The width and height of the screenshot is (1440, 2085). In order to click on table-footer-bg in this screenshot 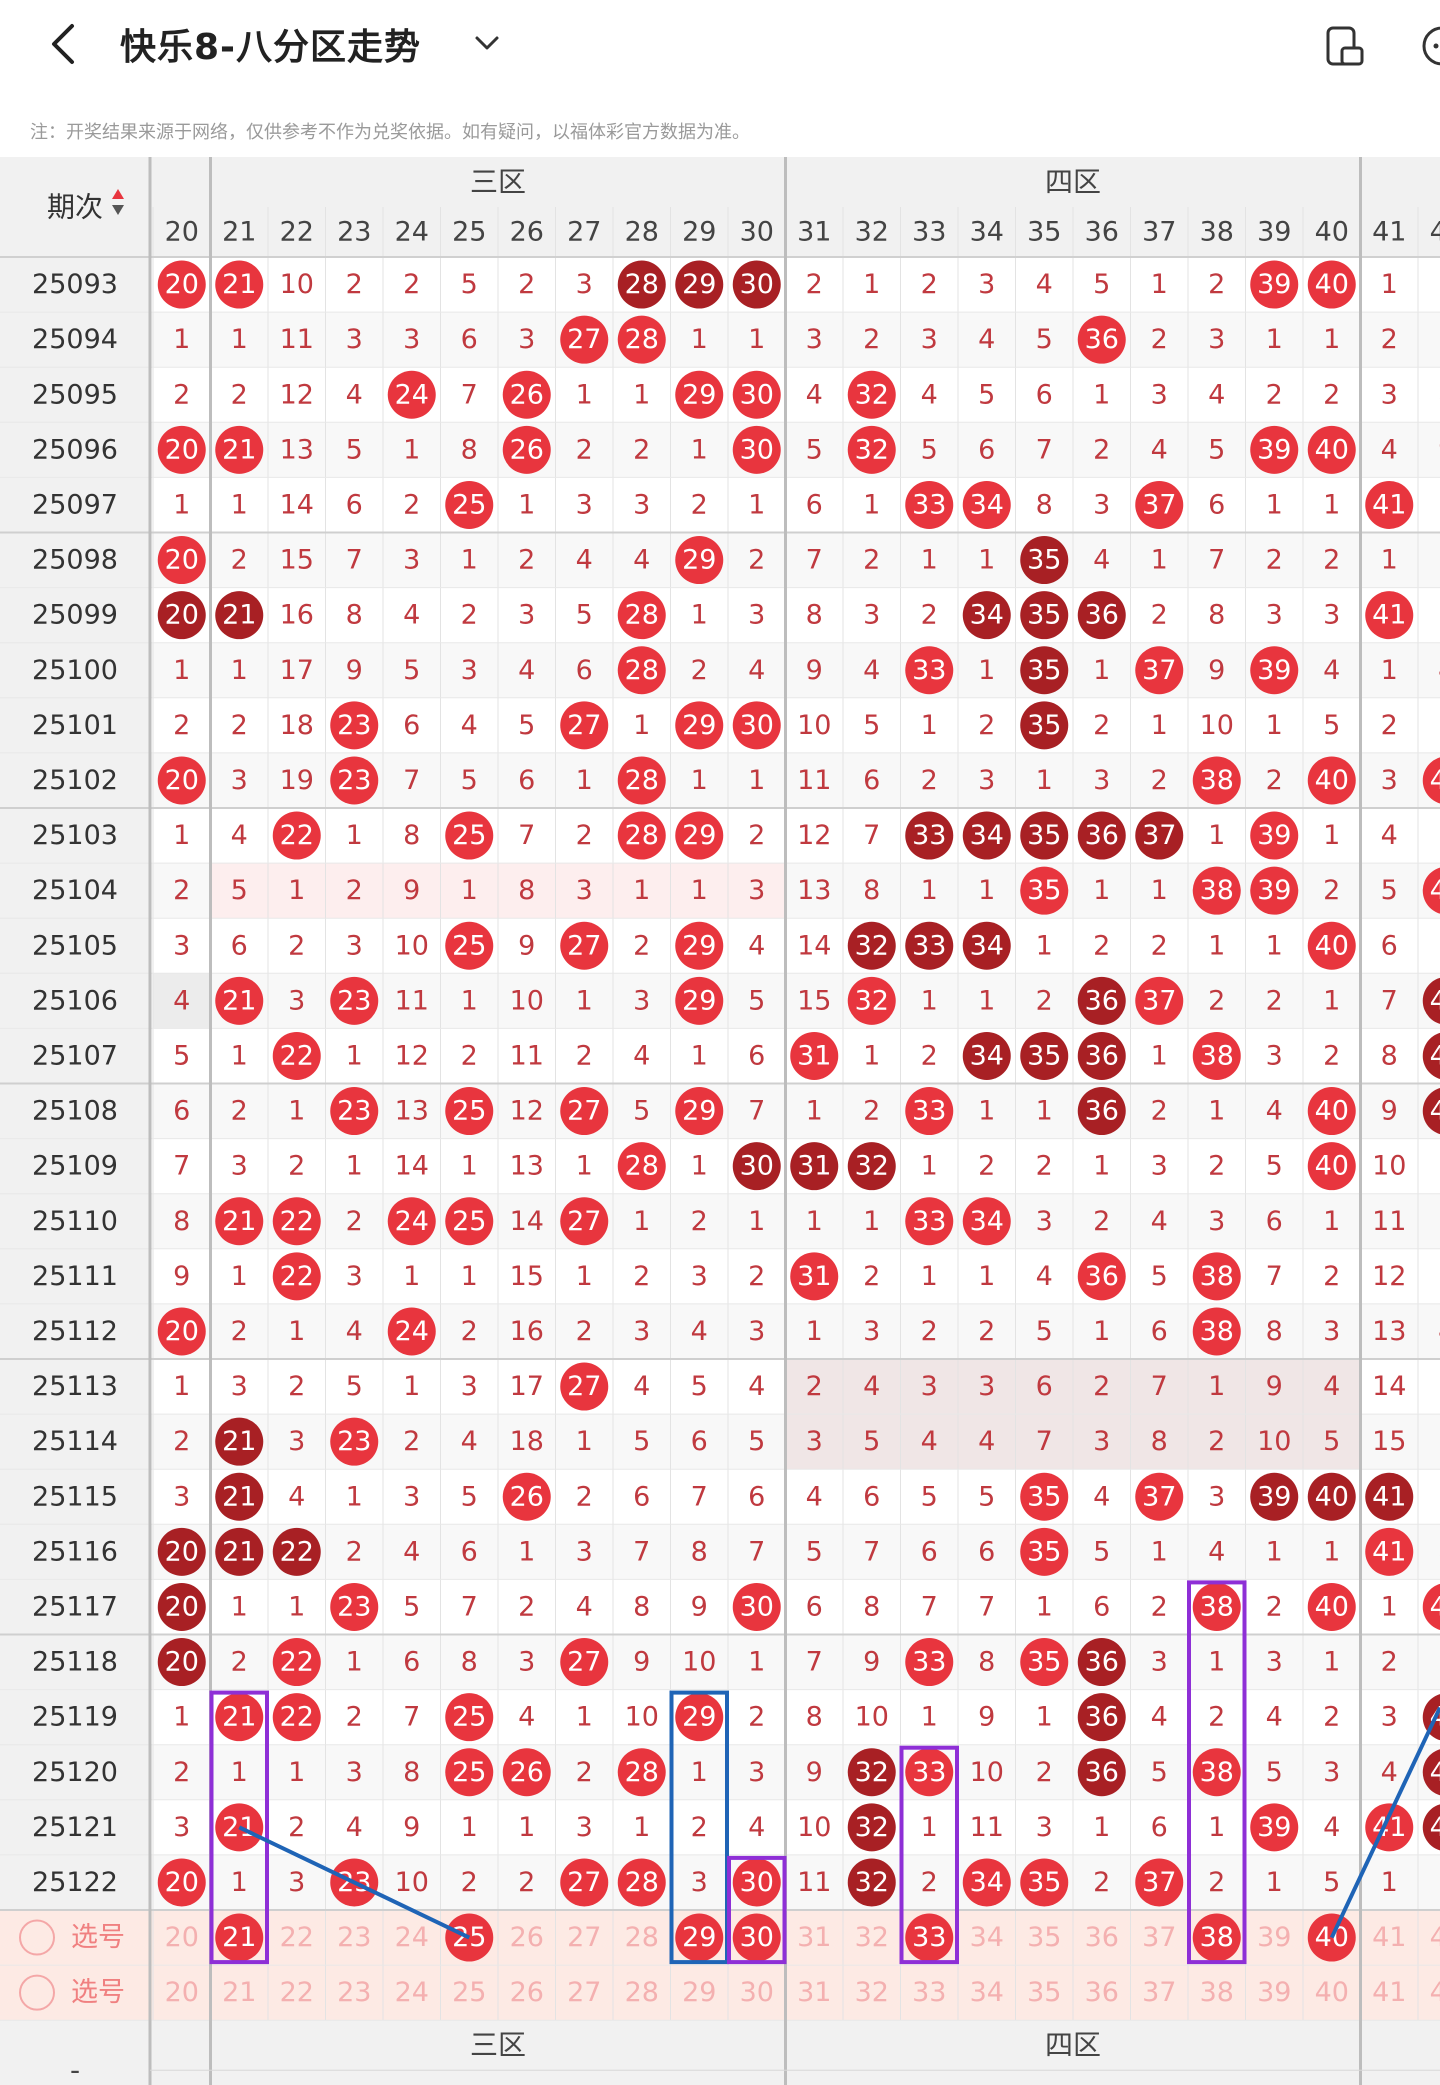, I will do `click(720, 2052)`.